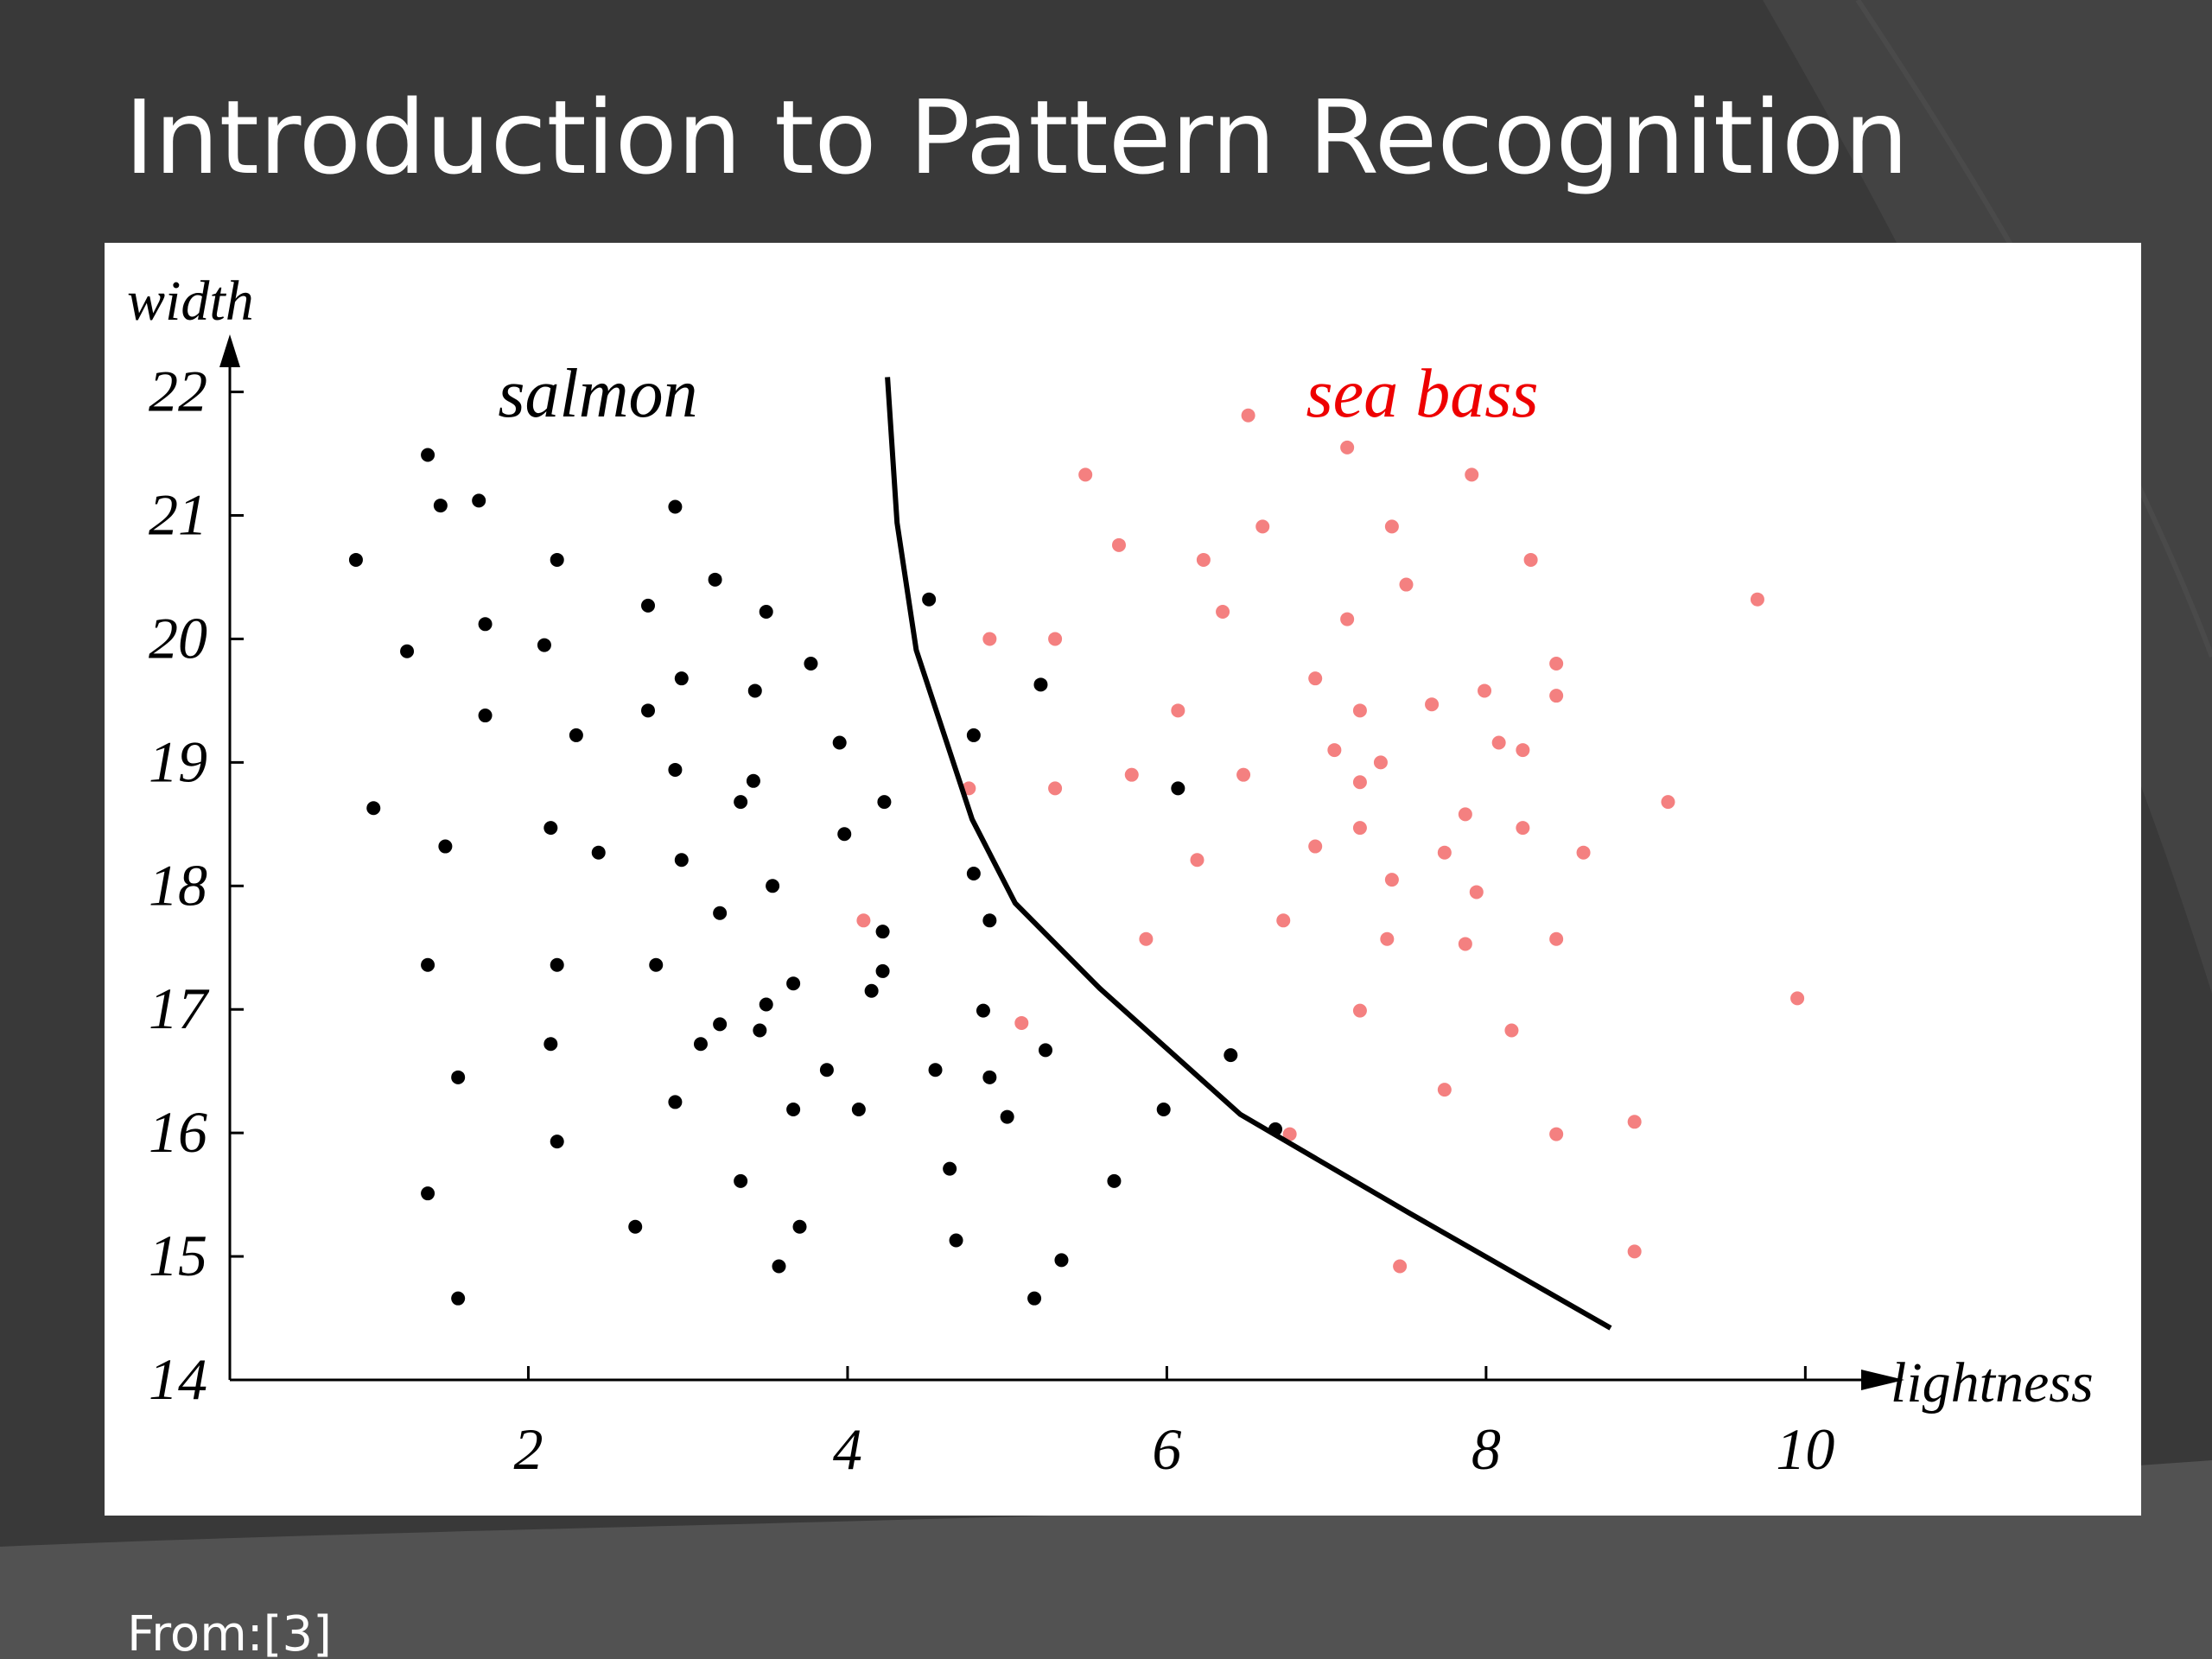 This screenshot has height=1659, width=2212. What do you see at coordinates (178, 391) in the screenshot?
I see `y-tick-label: 22` at bounding box center [178, 391].